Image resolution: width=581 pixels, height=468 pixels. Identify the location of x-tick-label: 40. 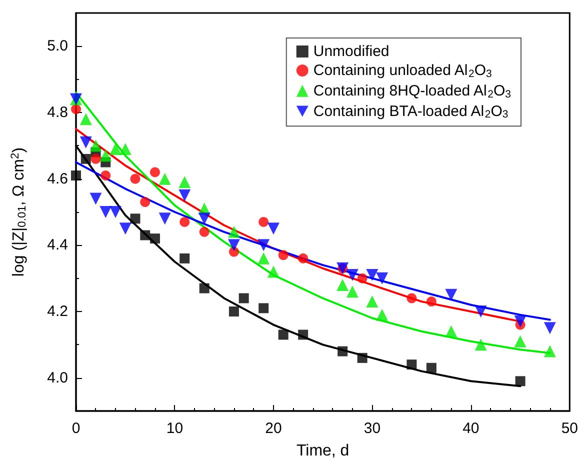
(471, 428).